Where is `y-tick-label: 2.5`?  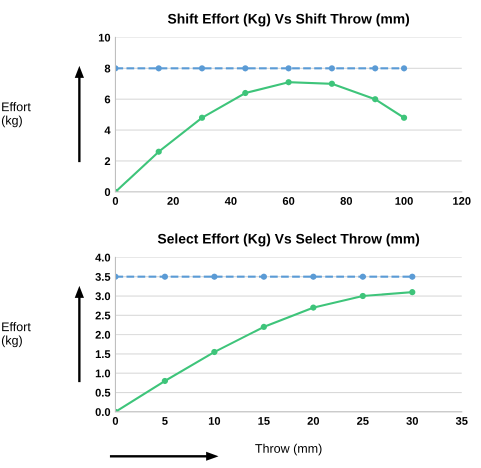 y-tick-label: 2.5 is located at coordinates (103, 316).